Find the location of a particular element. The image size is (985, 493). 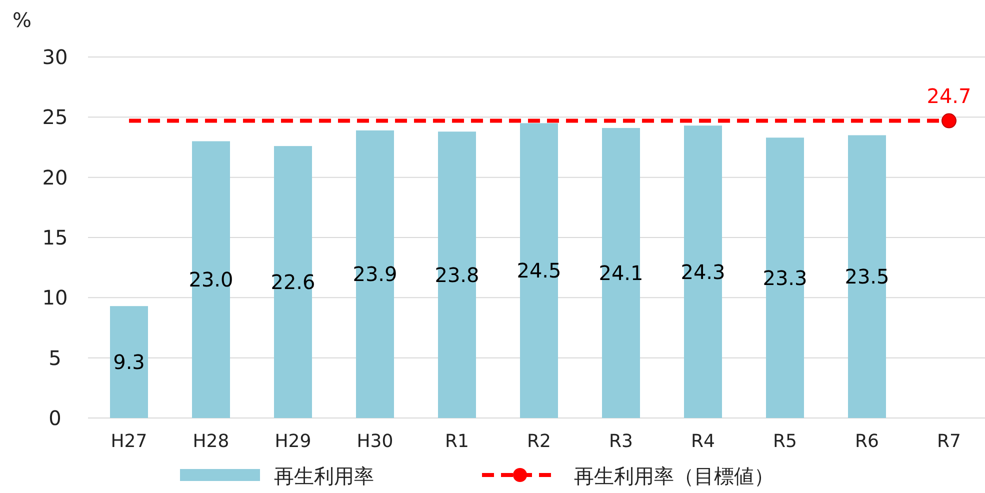

data-label: 23.3 is located at coordinates (785, 278).